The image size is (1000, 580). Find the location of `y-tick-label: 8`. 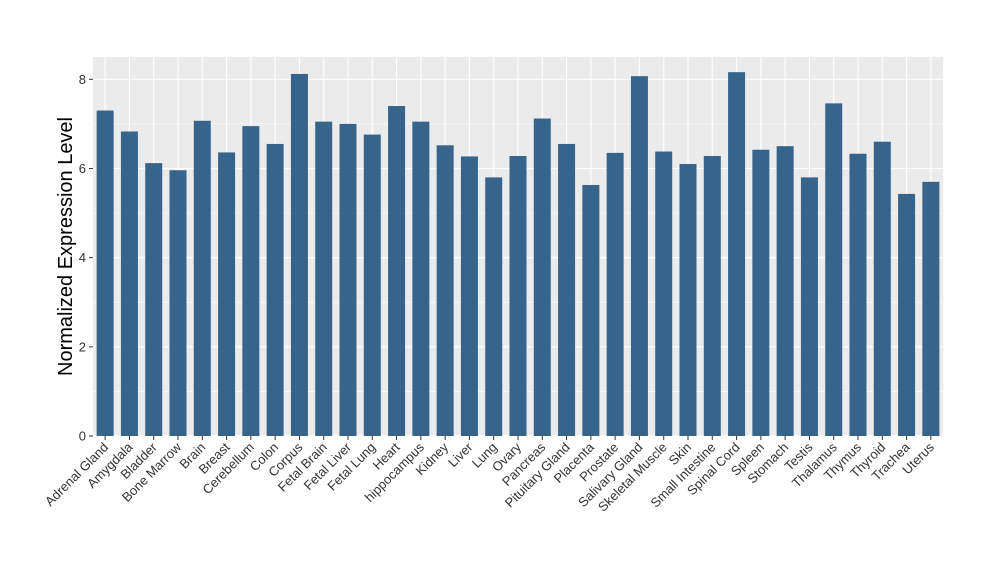

y-tick-label: 8 is located at coordinates (82, 79).